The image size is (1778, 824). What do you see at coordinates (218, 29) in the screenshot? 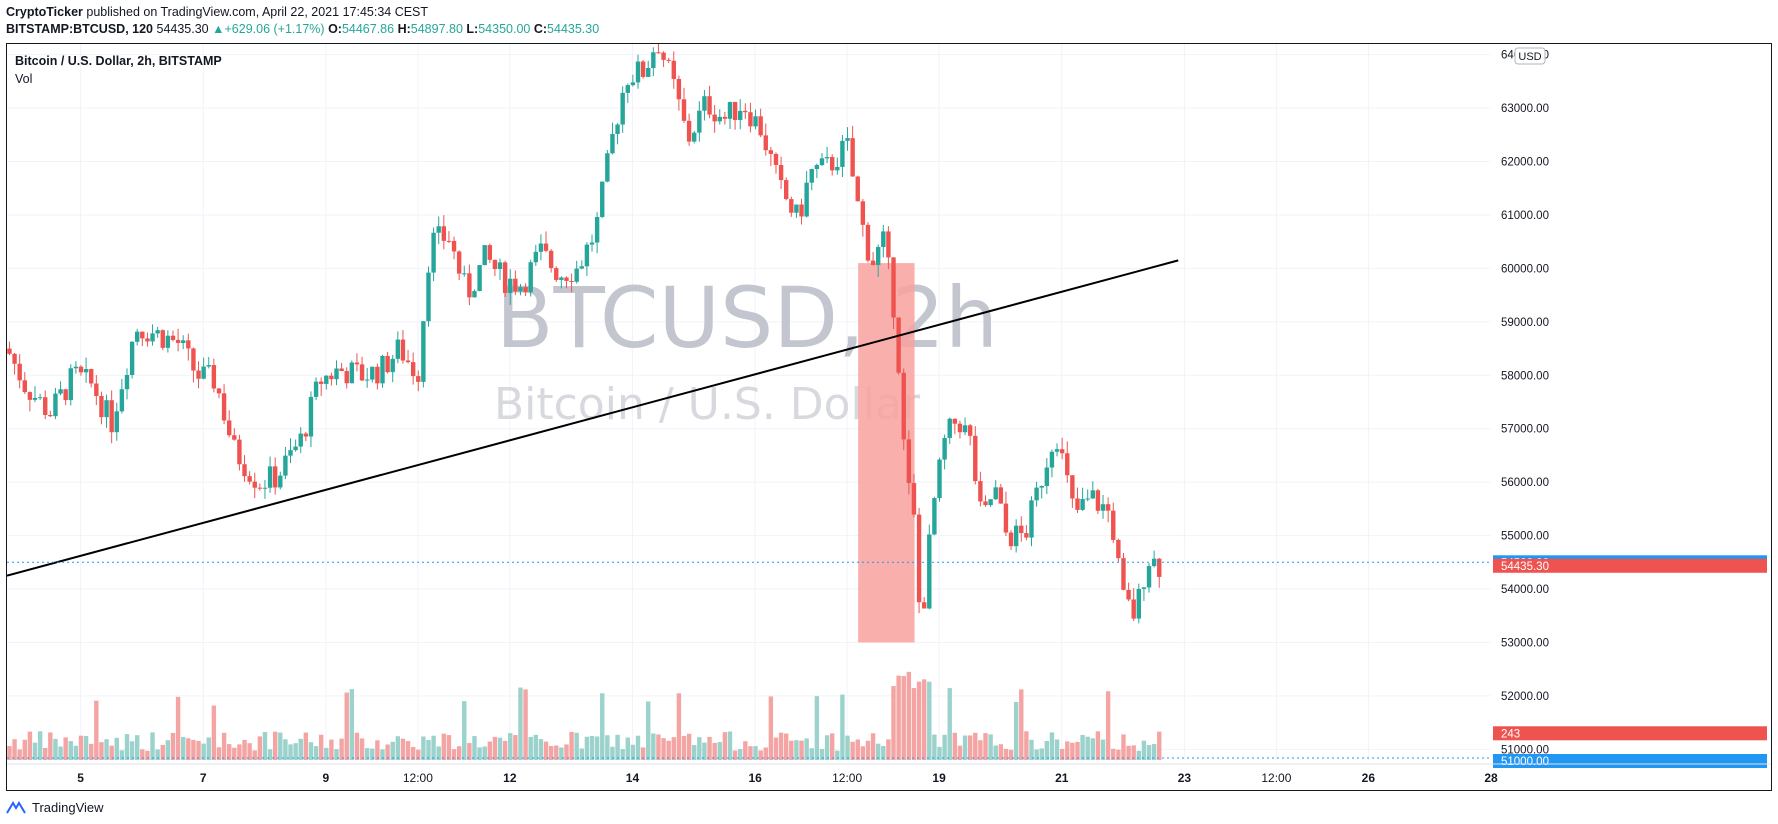
I see `change-arrow-icon: ▲` at bounding box center [218, 29].